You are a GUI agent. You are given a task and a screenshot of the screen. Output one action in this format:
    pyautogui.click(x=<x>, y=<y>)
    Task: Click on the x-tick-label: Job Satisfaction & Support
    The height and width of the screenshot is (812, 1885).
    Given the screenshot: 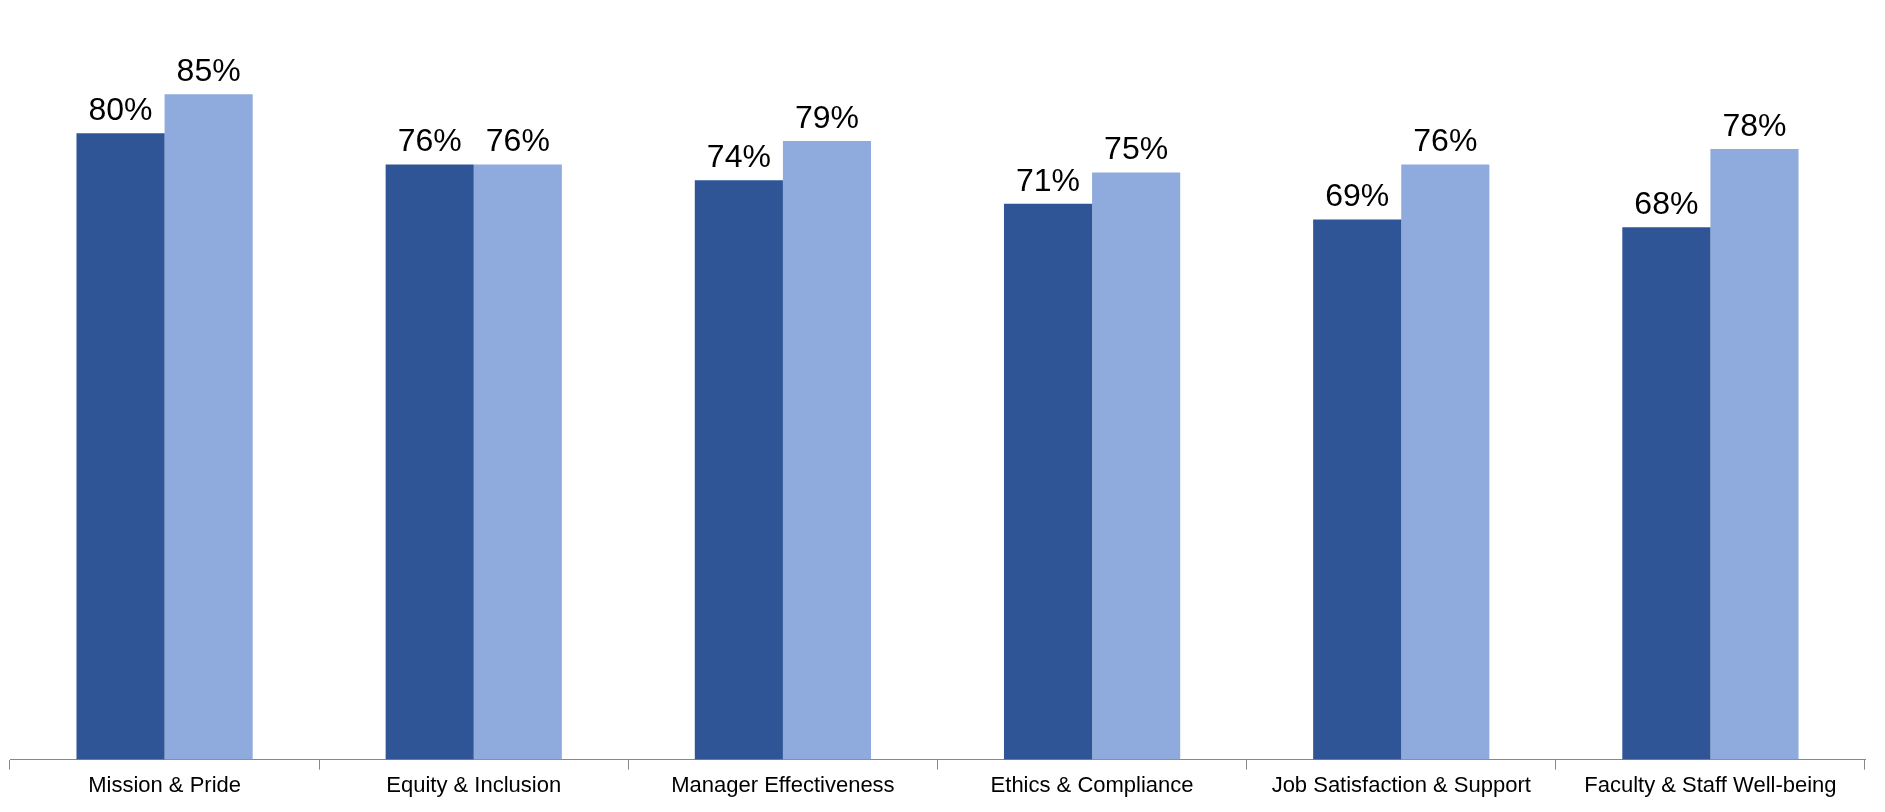 What is the action you would take?
    pyautogui.click(x=1401, y=784)
    